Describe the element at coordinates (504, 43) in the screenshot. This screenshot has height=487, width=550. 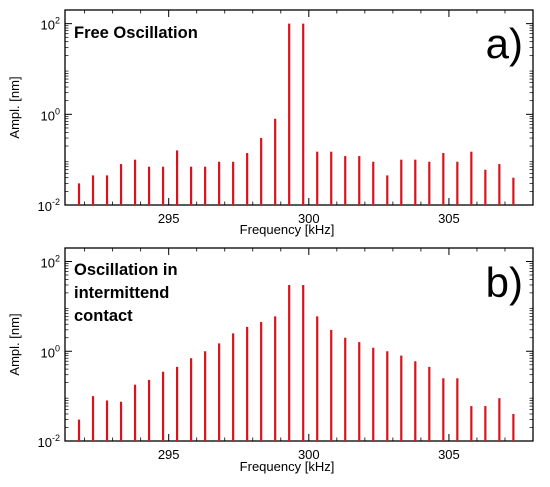
I see `panel-label: a)` at that location.